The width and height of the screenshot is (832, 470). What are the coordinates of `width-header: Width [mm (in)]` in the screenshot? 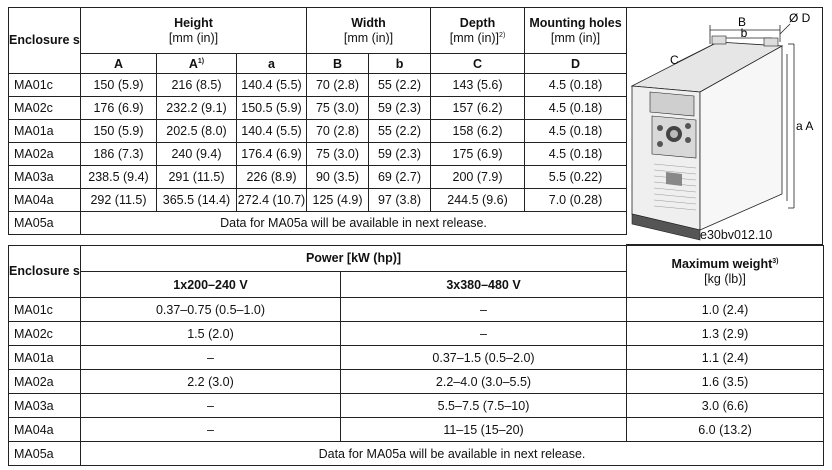 It's located at (369, 30).